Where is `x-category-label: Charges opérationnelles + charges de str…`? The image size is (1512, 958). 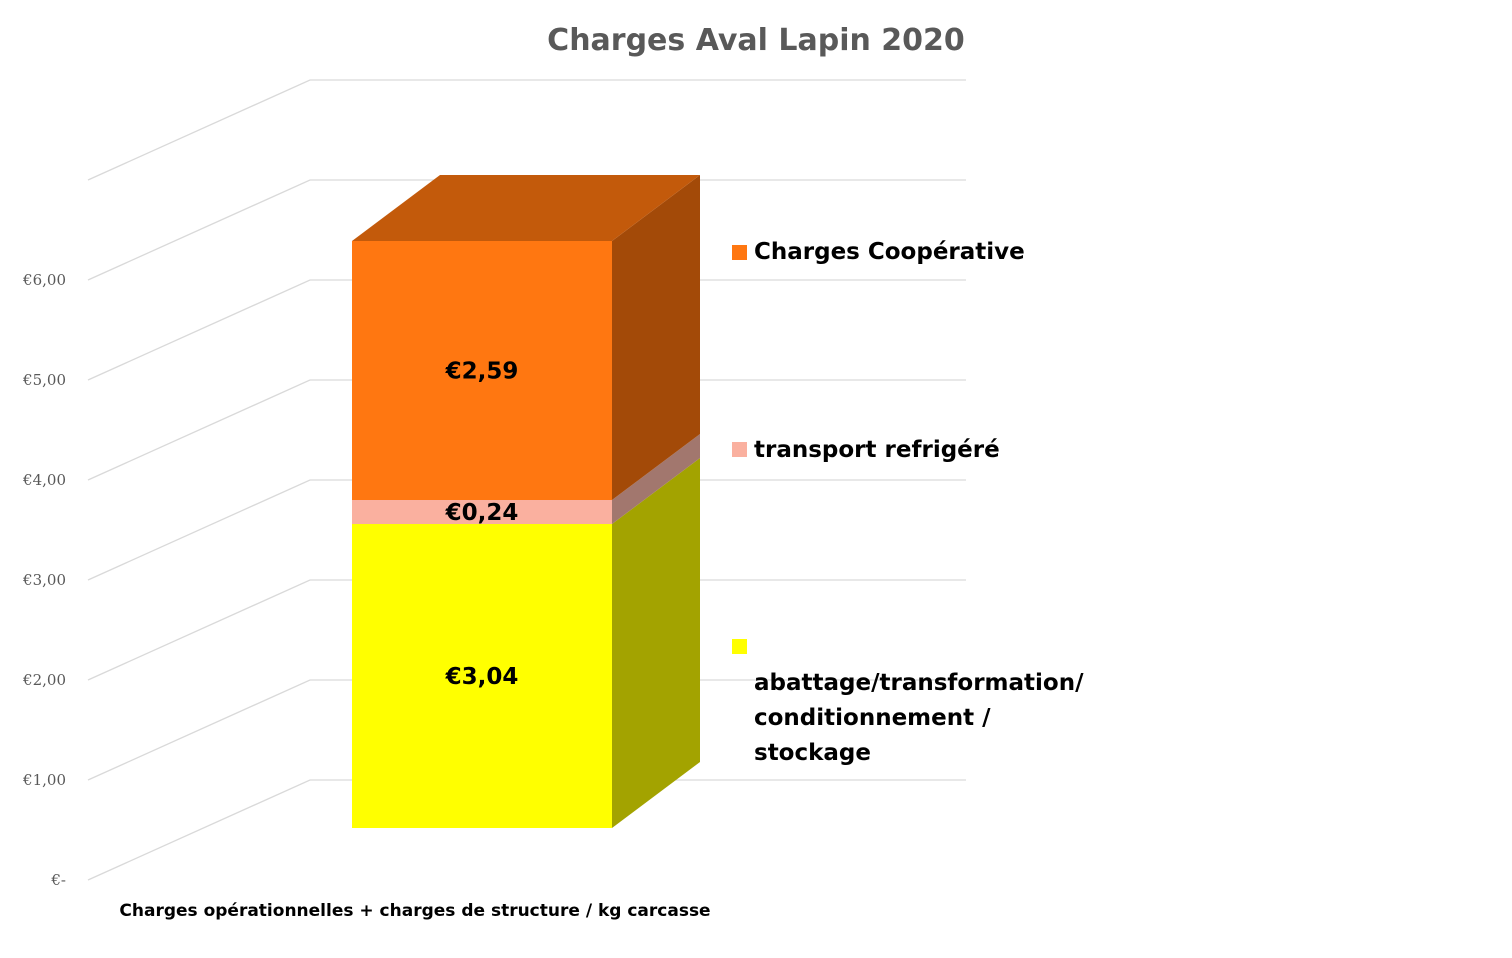
x-category-label: Charges opérationnelles + charges de str… is located at coordinates (414, 911).